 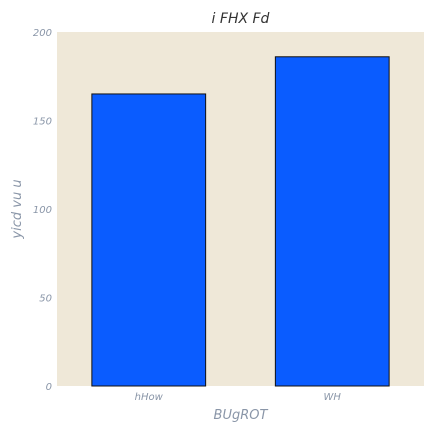 What do you see at coordinates (42, 33) in the screenshot?
I see `y-tick-label: 200` at bounding box center [42, 33].